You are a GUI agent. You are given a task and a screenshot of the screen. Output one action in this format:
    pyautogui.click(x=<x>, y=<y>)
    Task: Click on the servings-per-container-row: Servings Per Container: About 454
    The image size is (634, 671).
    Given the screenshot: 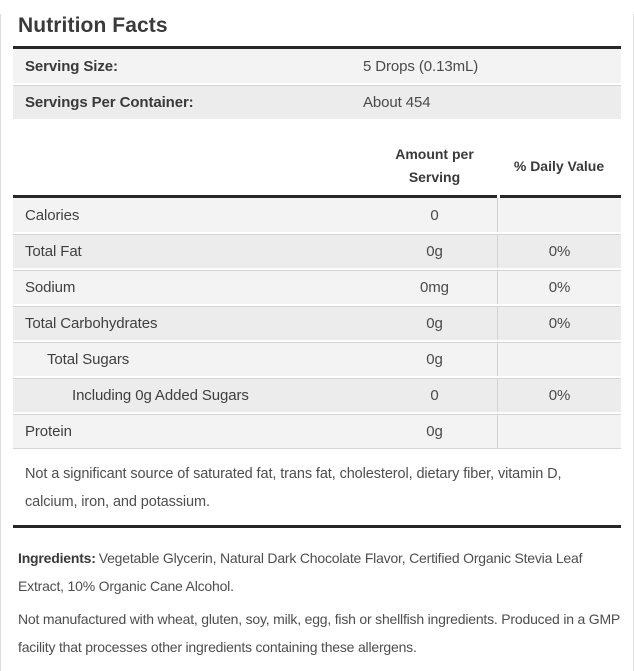 What is the action you would take?
    pyautogui.click(x=317, y=102)
    